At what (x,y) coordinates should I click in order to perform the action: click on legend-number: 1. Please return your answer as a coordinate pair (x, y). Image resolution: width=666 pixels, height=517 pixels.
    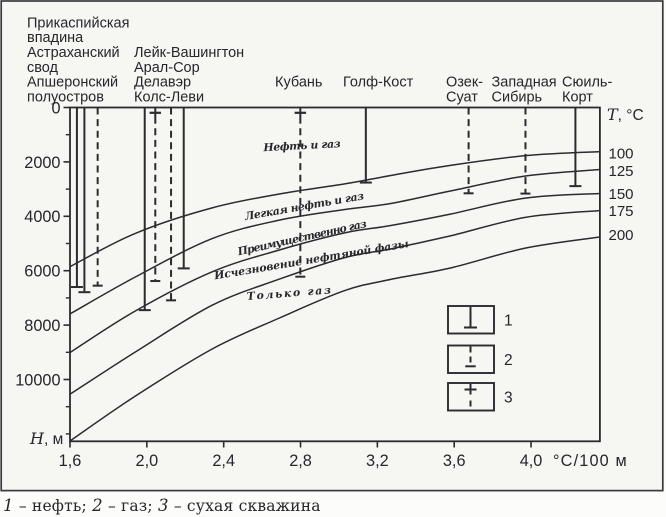
    Looking at the image, I should click on (508, 320).